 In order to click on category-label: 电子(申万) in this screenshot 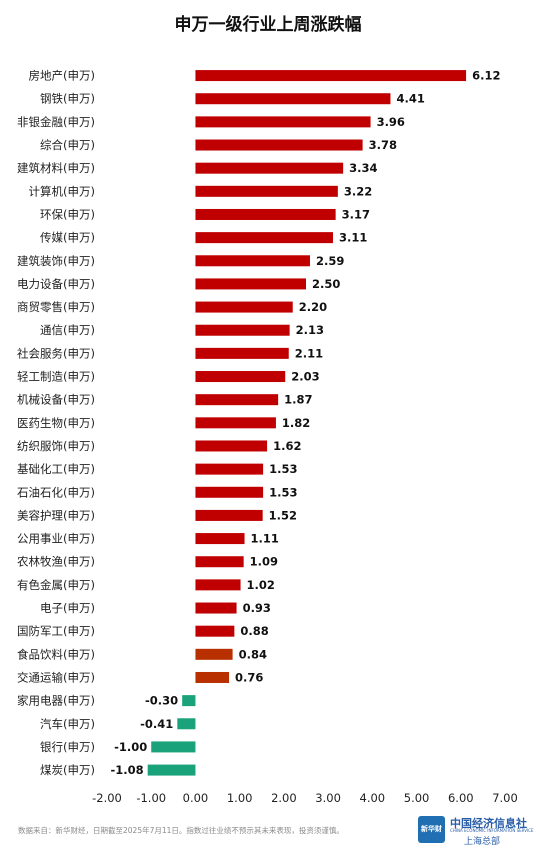, I will do `click(67, 608)`.